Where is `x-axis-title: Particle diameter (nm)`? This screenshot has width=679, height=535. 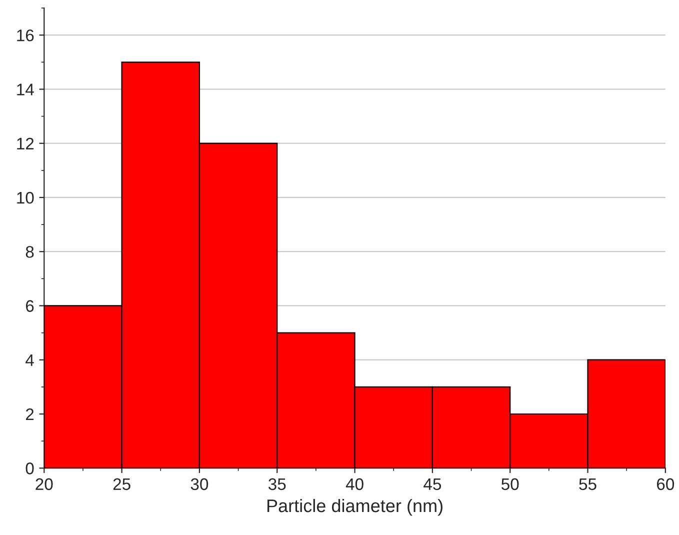 x-axis-title: Particle diameter (nm) is located at coordinates (354, 507).